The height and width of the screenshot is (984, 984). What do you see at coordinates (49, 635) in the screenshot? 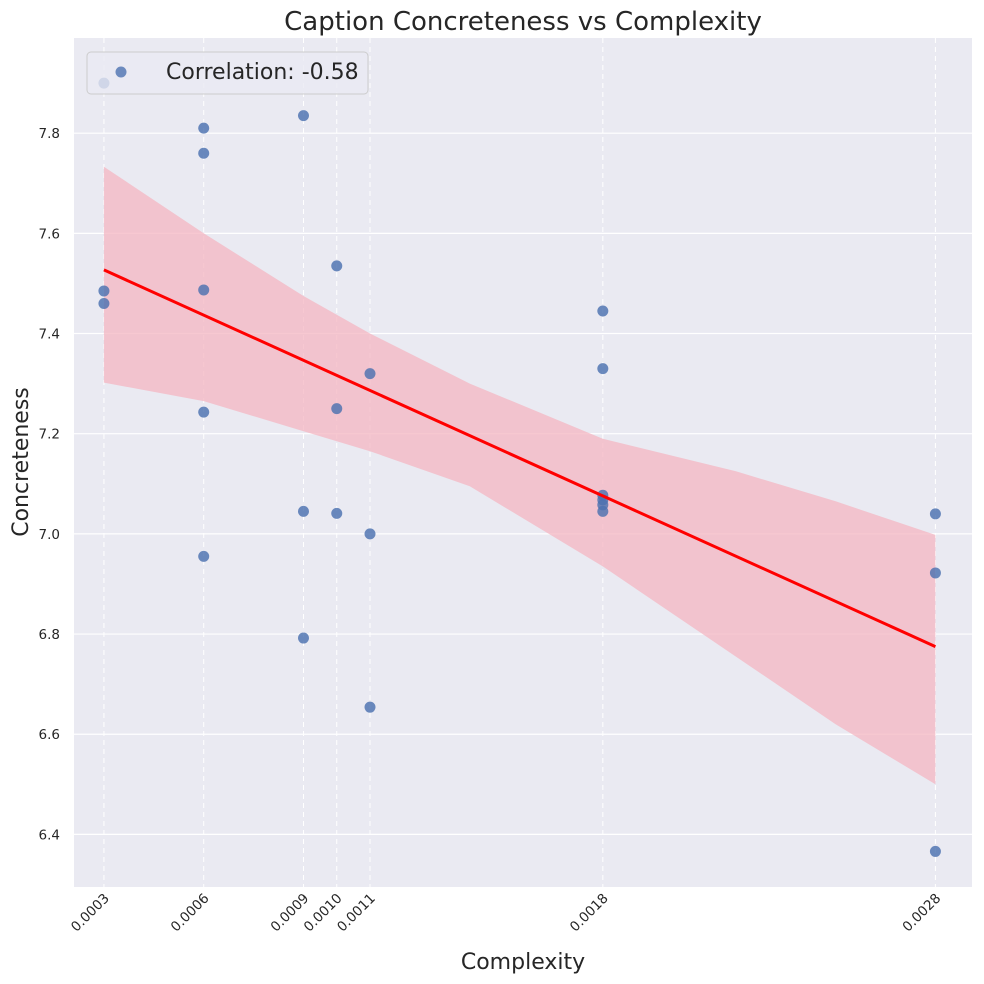
I see `y-tick-label: 6.8` at bounding box center [49, 635].